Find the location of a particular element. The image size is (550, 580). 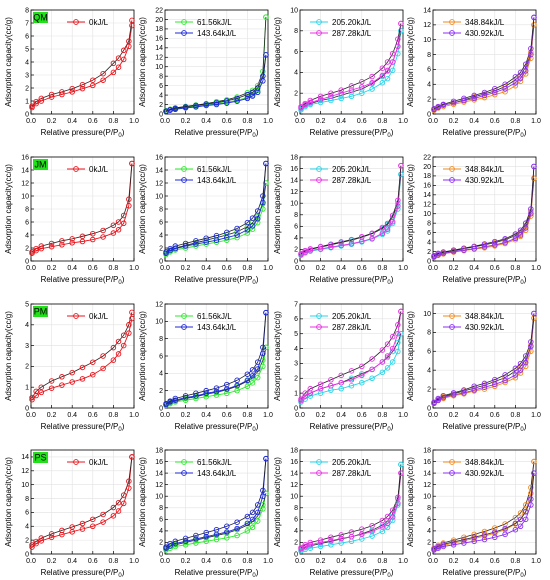

y-tick-label: 14 is located at coordinates (159, 473).